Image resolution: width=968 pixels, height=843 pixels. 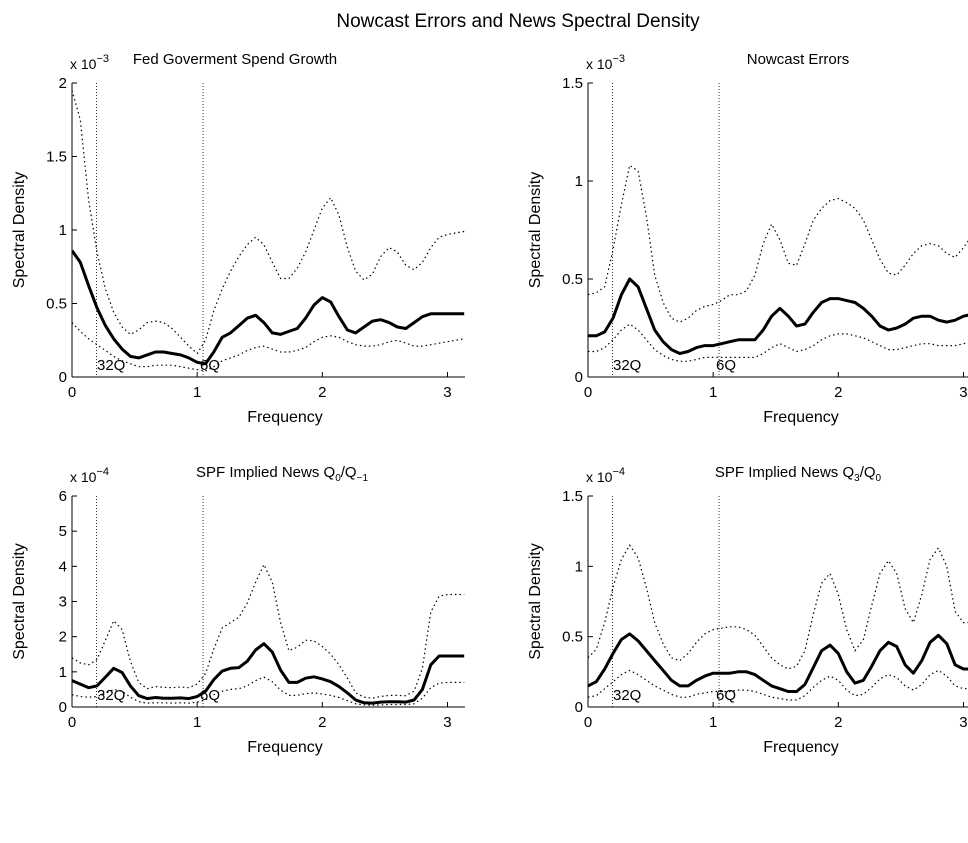 I want to click on y-tick-label: 6, so click(x=63, y=496).